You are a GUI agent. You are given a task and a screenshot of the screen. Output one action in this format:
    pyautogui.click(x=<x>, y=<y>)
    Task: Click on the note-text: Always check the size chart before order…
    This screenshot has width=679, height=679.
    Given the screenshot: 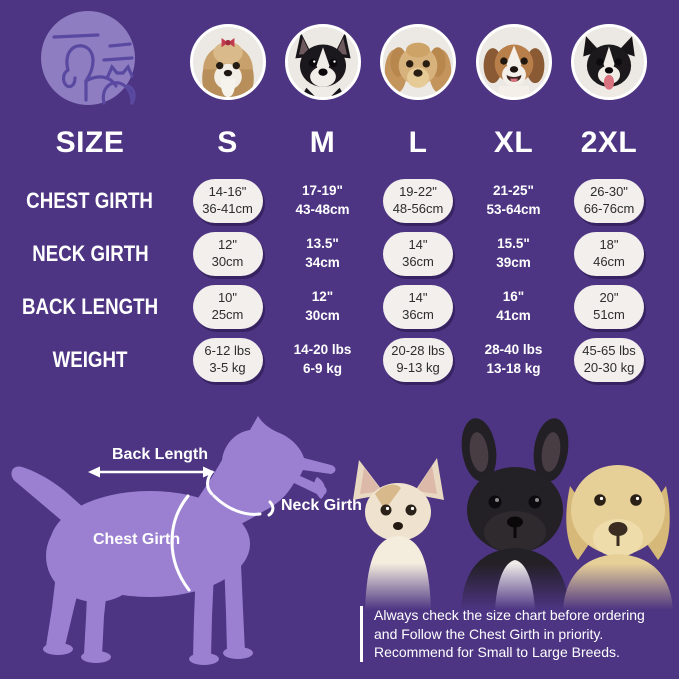 What is the action you would take?
    pyautogui.click(x=519, y=634)
    